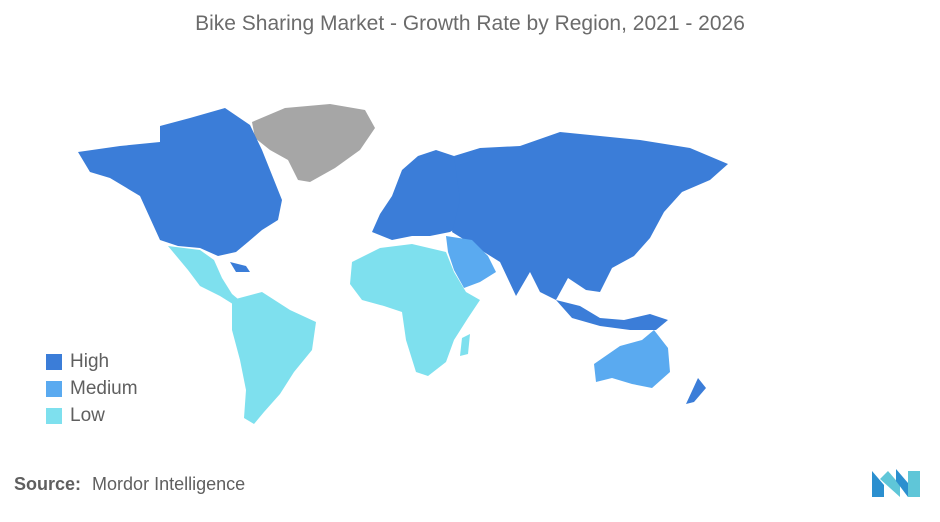 The width and height of the screenshot is (940, 522). What do you see at coordinates (87, 415) in the screenshot?
I see `legend-label-low: Low` at bounding box center [87, 415].